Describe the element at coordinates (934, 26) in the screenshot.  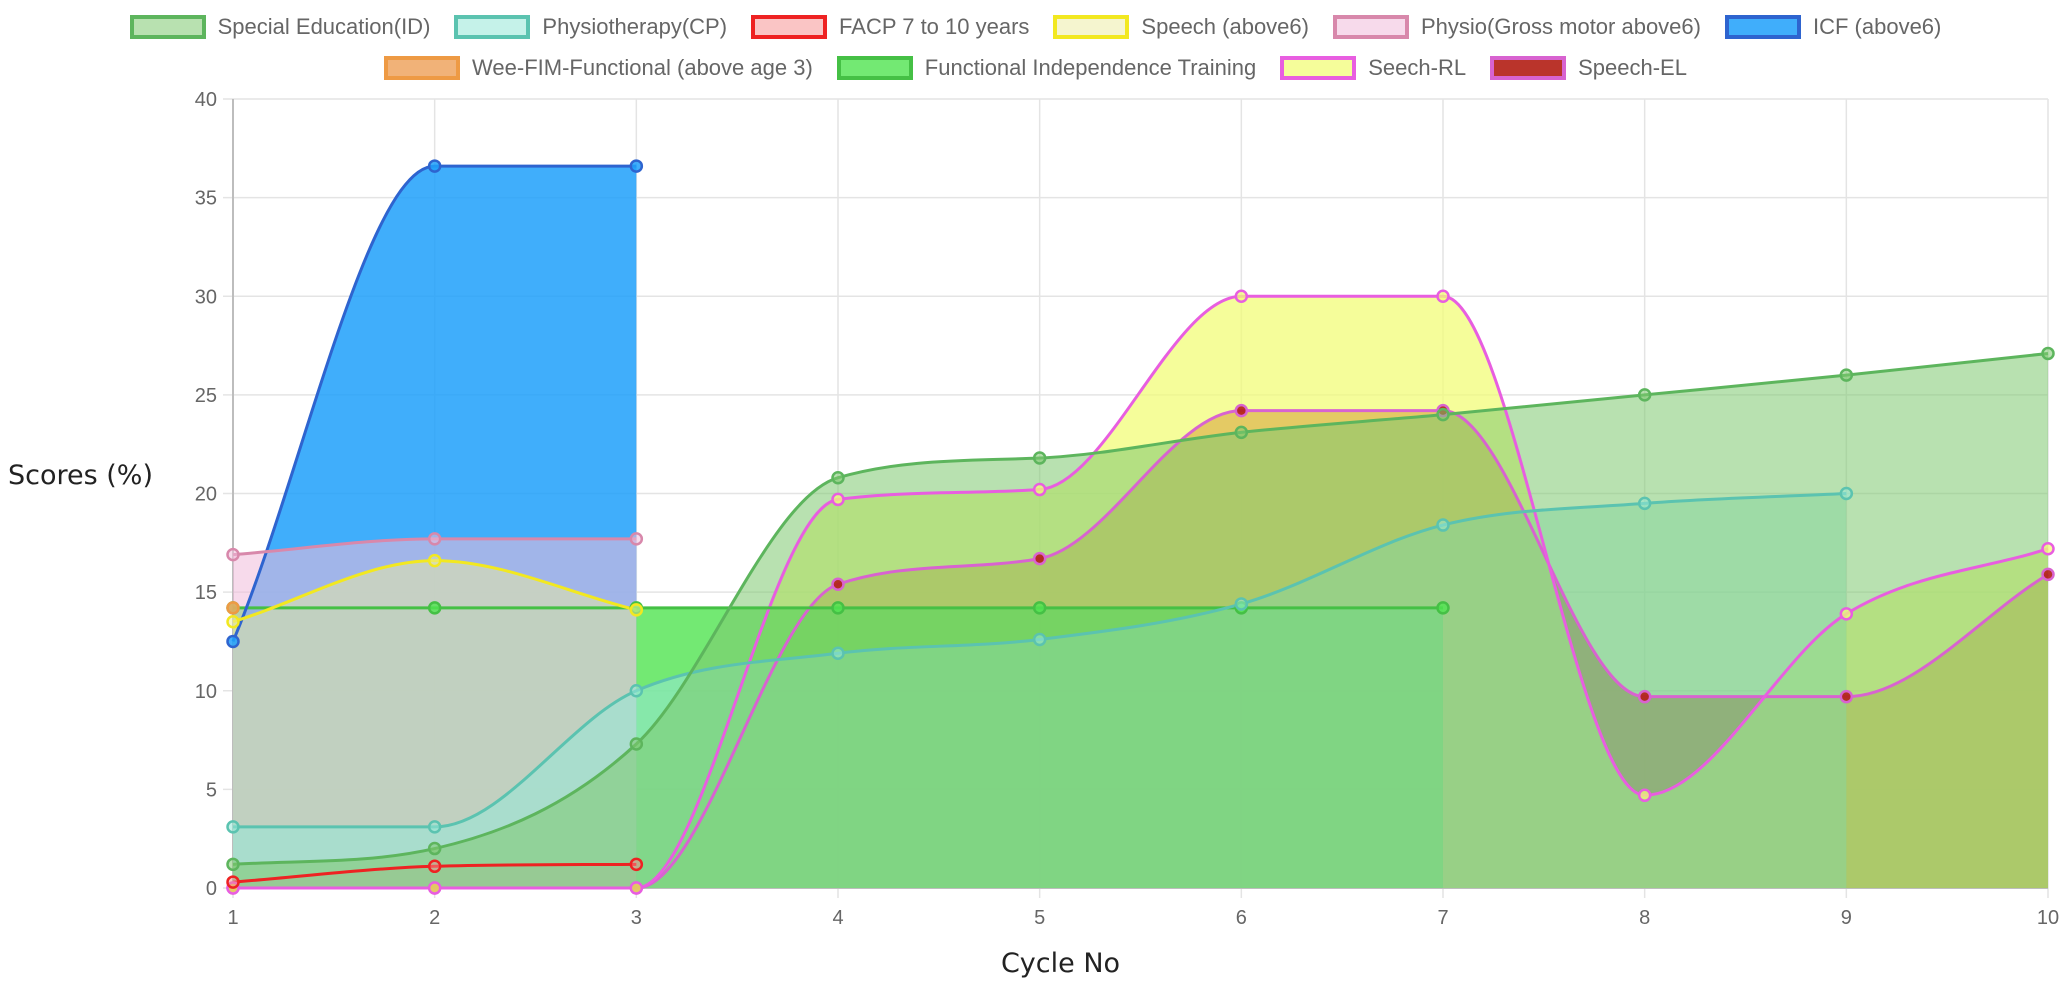
I see `legend-label: FACP 7 to 10 years` at that location.